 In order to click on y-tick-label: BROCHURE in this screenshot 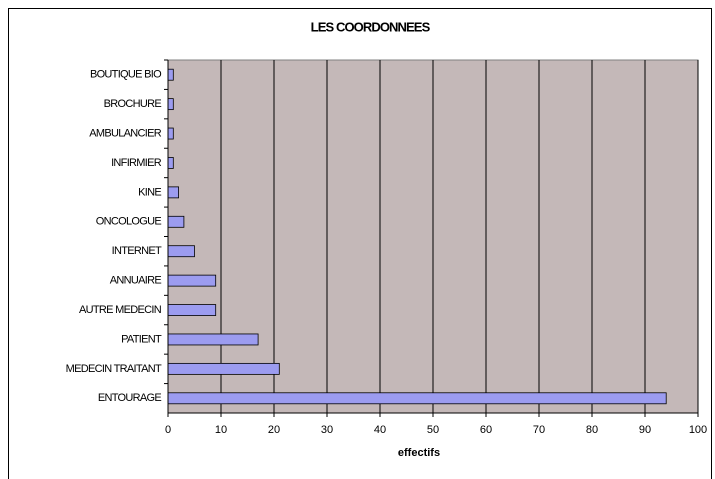, I will do `click(133, 104)`.